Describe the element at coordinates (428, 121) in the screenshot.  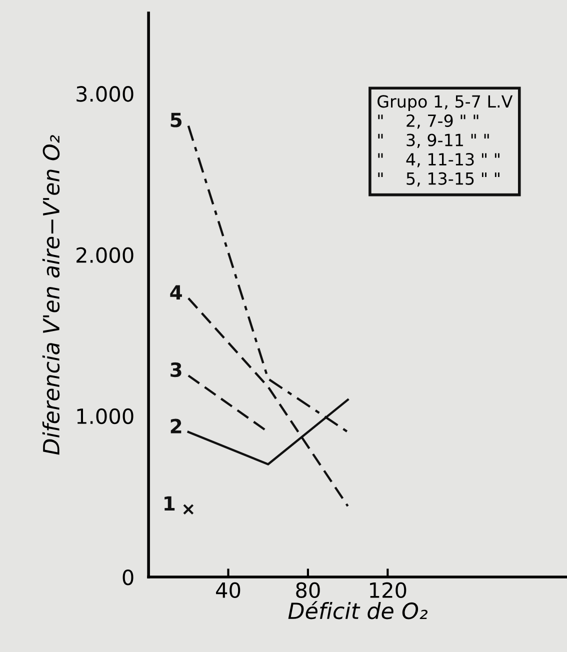
I see `annotation: " 2, 7-9 " "` at that location.